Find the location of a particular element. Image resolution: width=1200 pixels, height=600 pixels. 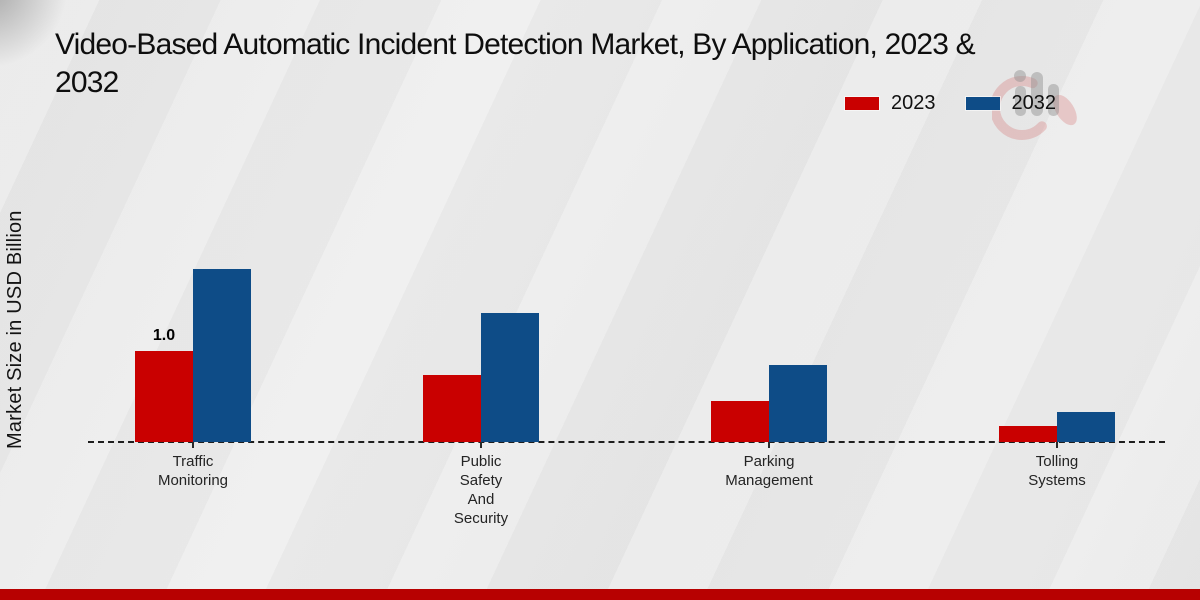

bar-2032-traffic-monitoring is located at coordinates (222, 355).